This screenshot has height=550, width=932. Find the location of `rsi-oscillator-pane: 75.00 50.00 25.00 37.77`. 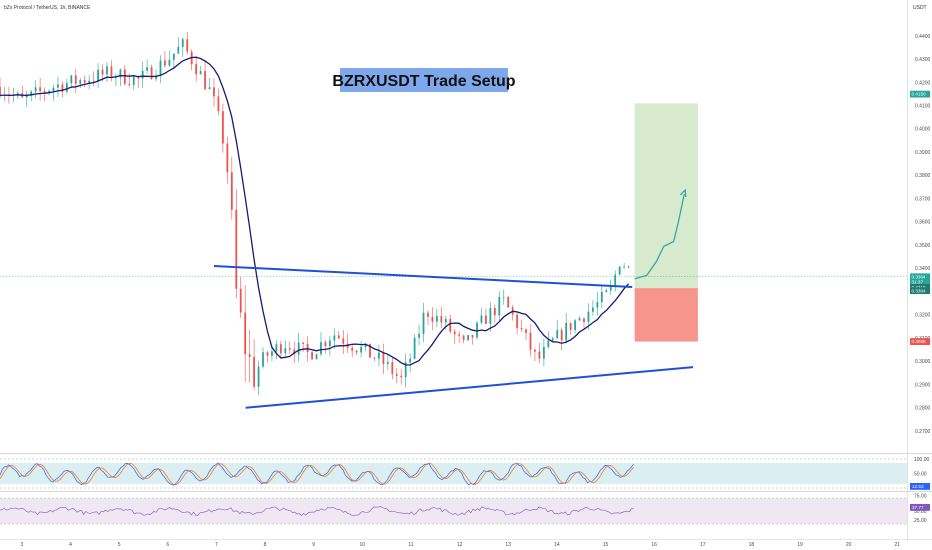

rsi-oscillator-pane: 75.00 50.00 25.00 37.77 is located at coordinates (465, 509).